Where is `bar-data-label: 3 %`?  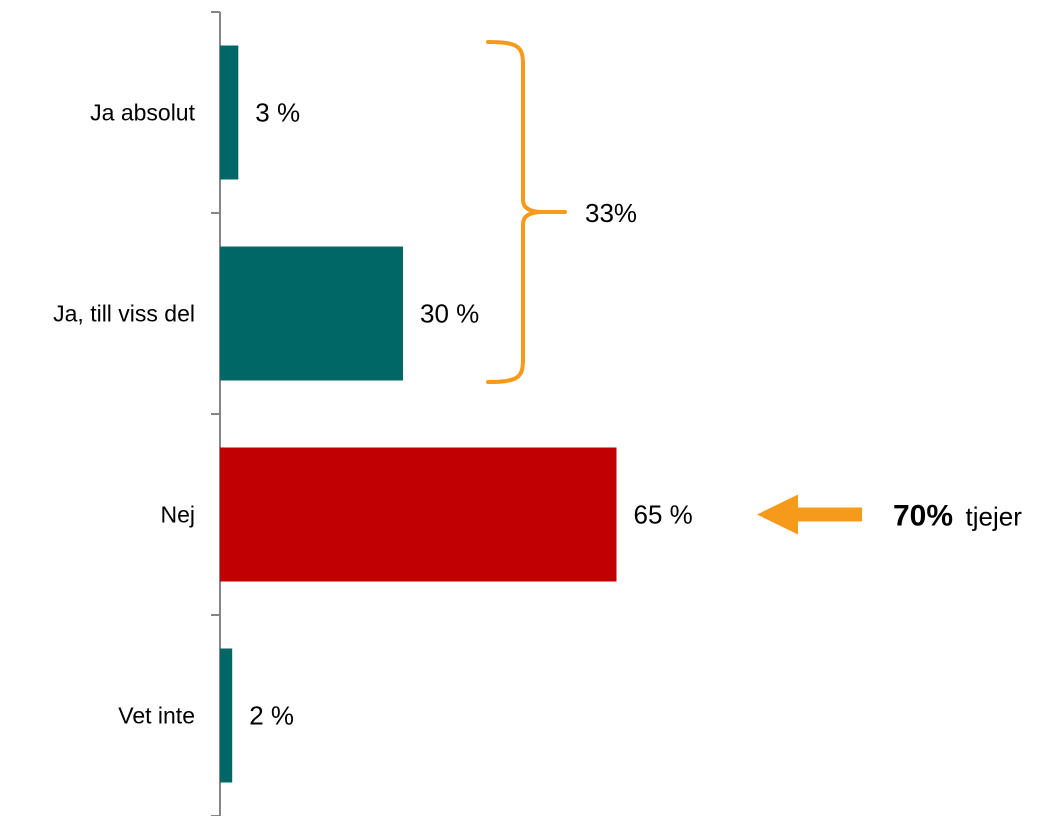
bar-data-label: 3 % is located at coordinates (277, 113).